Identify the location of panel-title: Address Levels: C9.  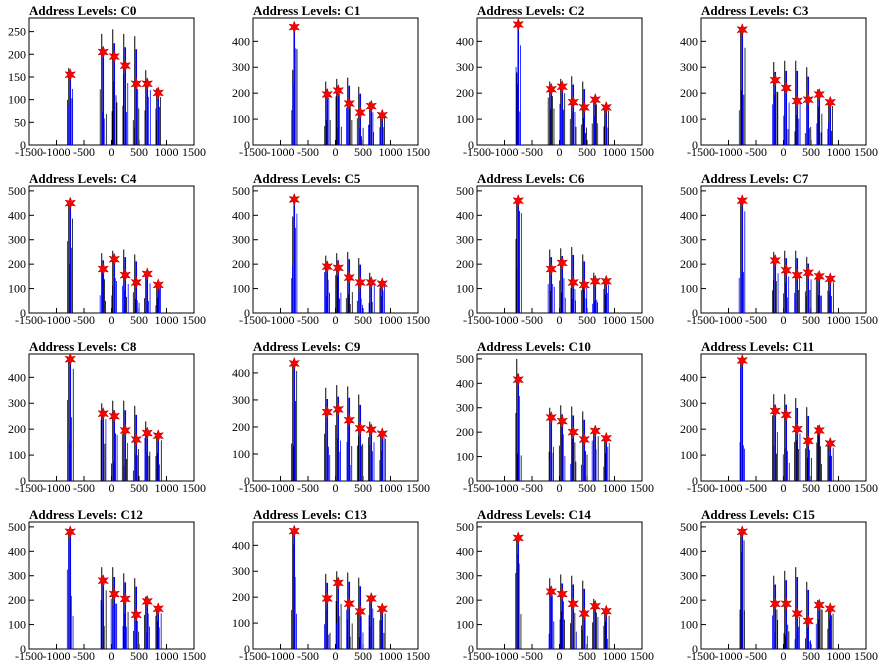
(307, 346).